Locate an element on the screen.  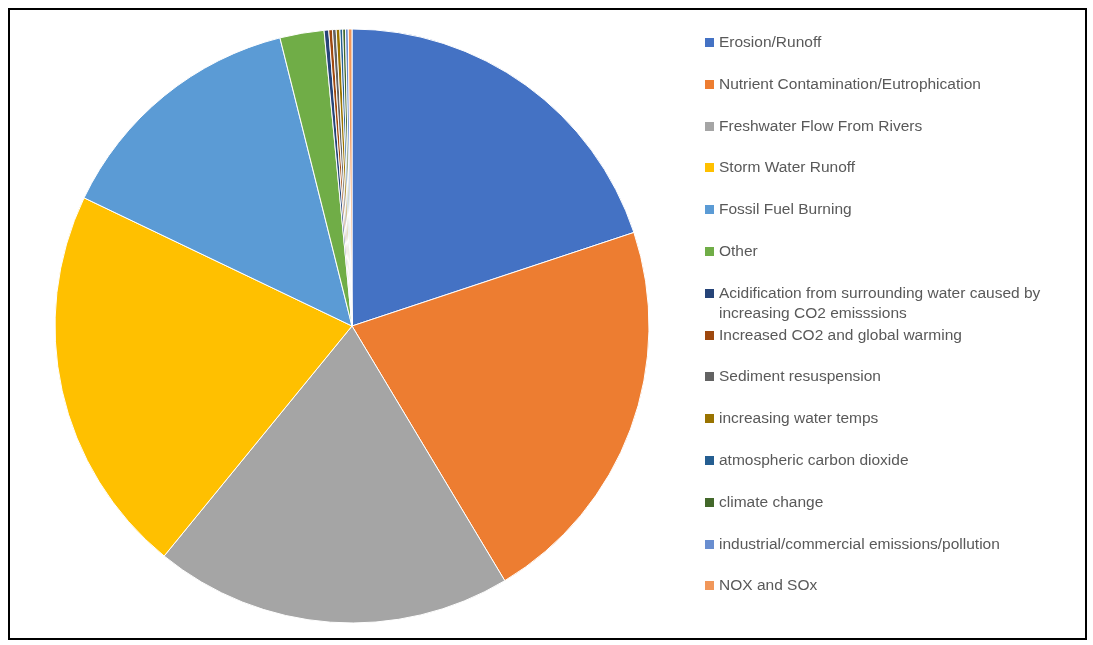
legend-label: Sediment resuspension is located at coordinates (800, 376).